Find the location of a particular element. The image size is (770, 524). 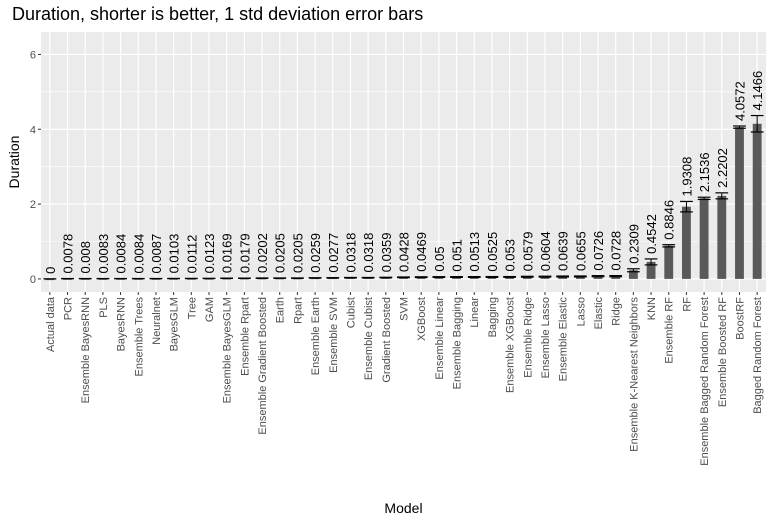

x-tick-label: Bagged Random Forest is located at coordinates (758, 355).